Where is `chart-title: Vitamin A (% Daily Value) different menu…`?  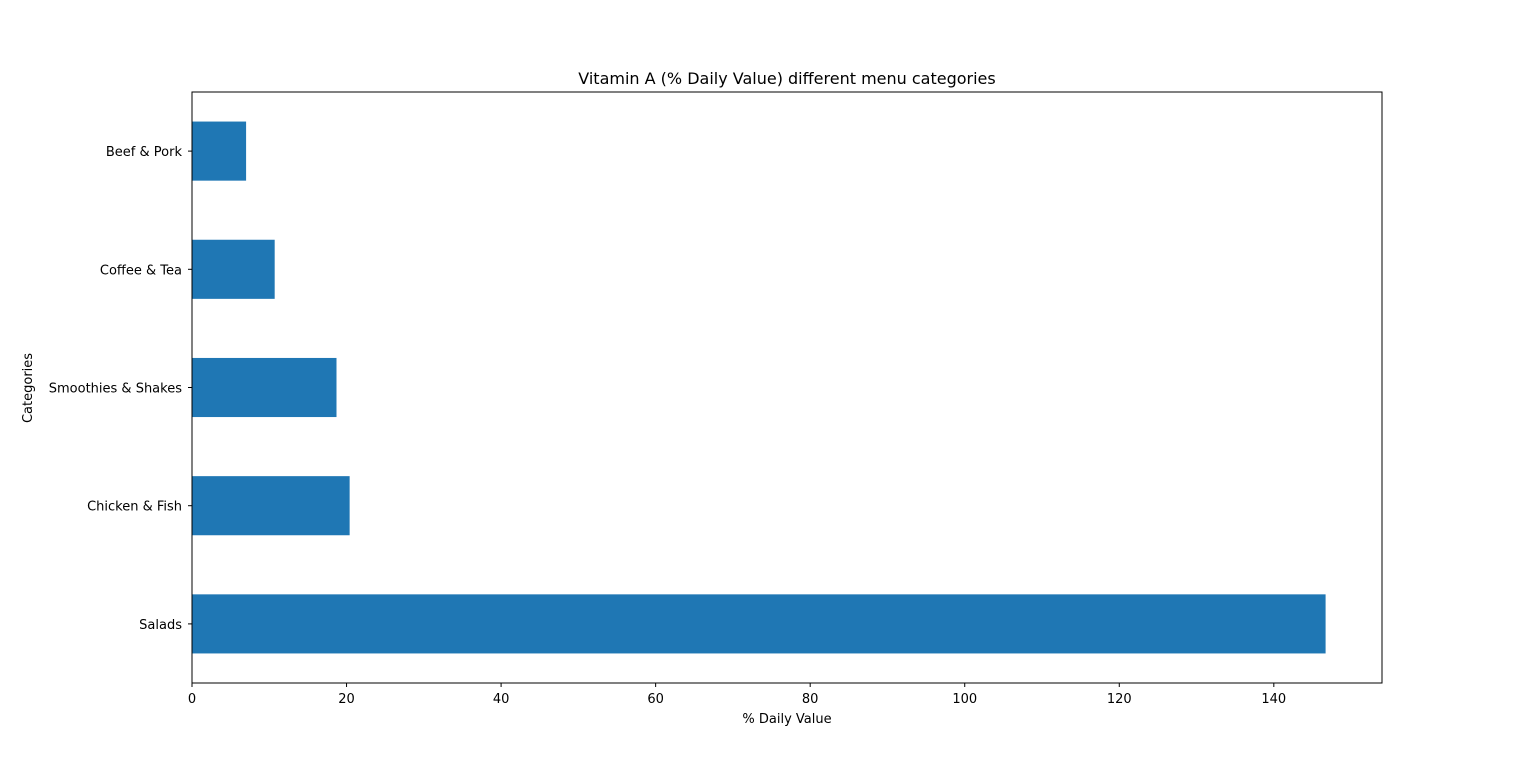 chart-title: Vitamin A (% Daily Value) different menu… is located at coordinates (786, 78).